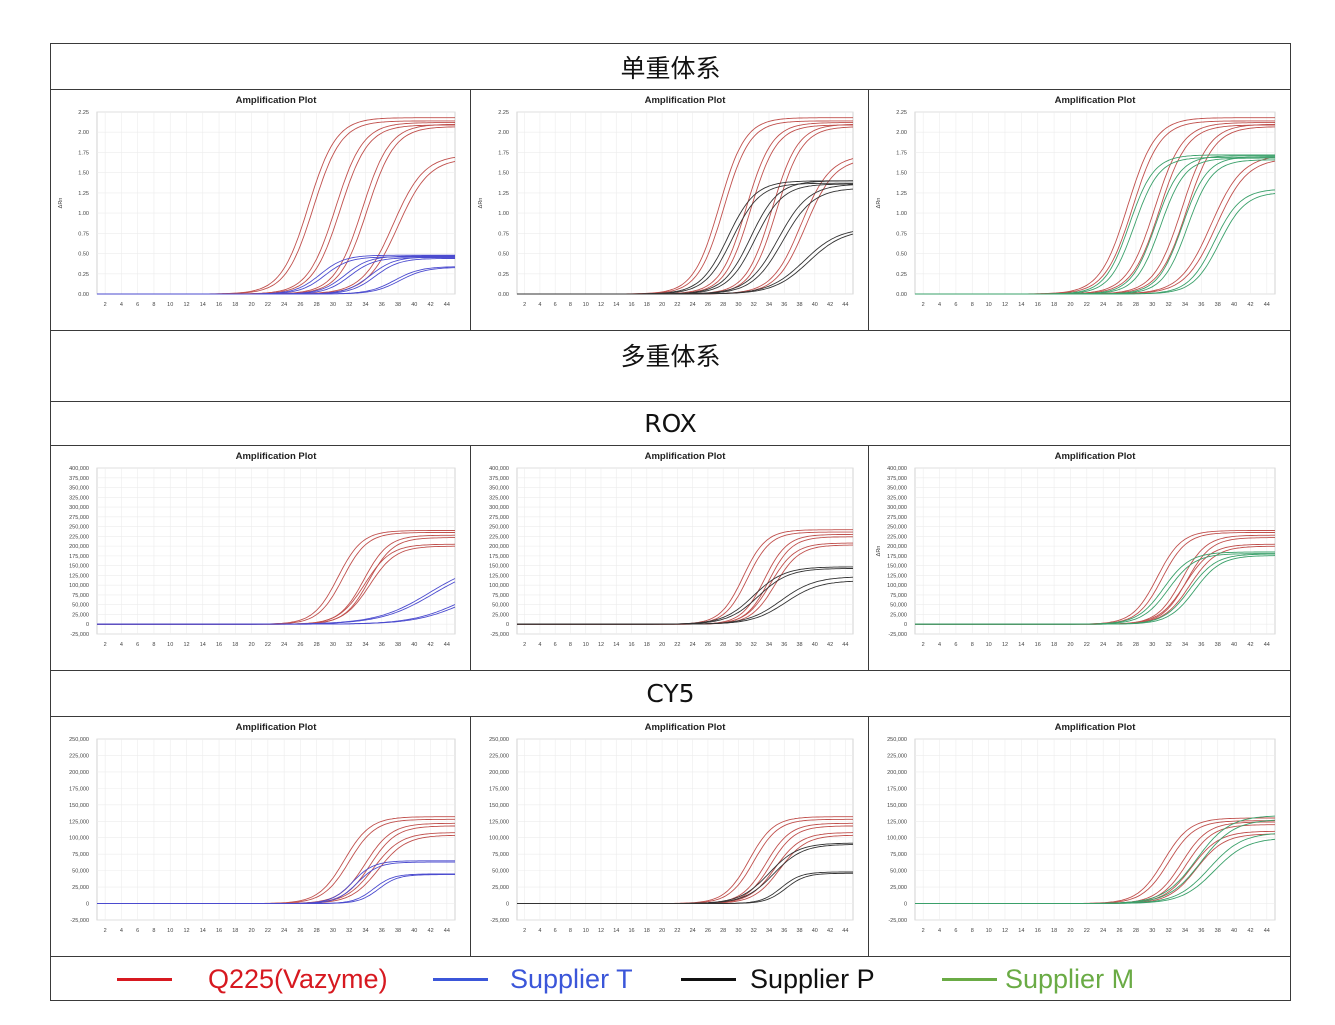 This screenshot has width=1335, height=1025. I want to click on y-tick-label: 1.75, so click(503, 153).